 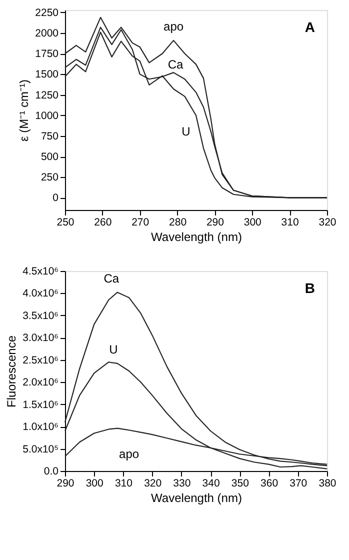 What do you see at coordinates (182, 484) in the screenshot?
I see `x-tick-label: 330` at bounding box center [182, 484].